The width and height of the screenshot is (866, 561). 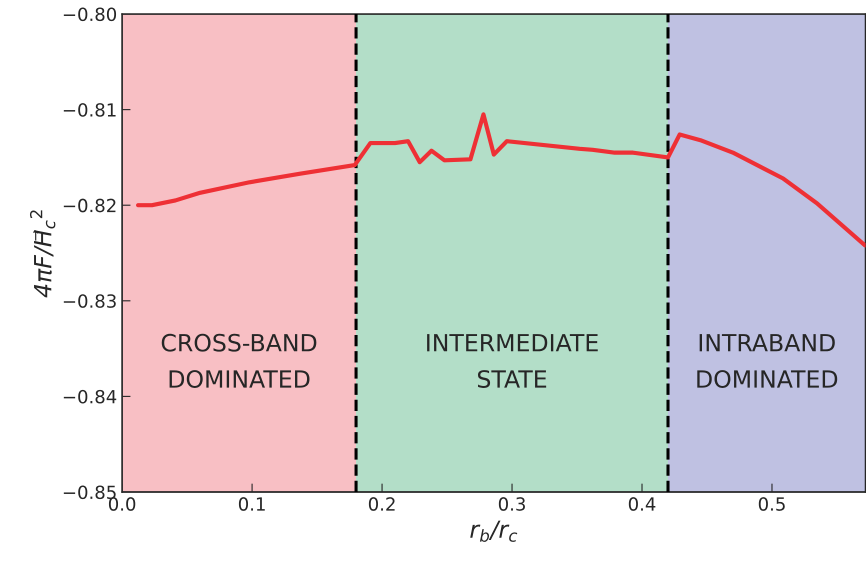 I want to click on x-tick-label: 0.4, so click(x=642, y=504).